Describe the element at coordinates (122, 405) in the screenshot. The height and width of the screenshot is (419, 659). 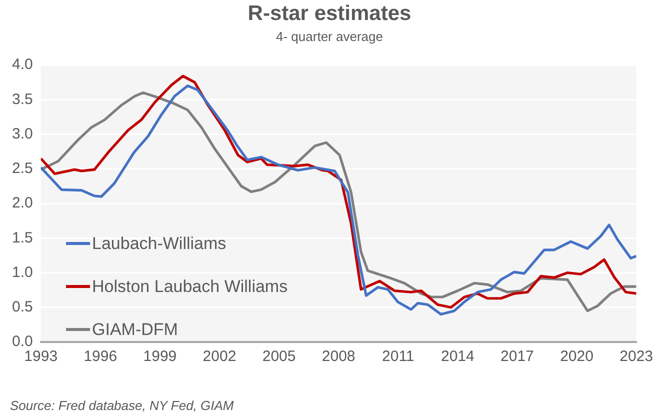
I see `source-note: Source: Fred database, NY Fed, GIAM` at that location.